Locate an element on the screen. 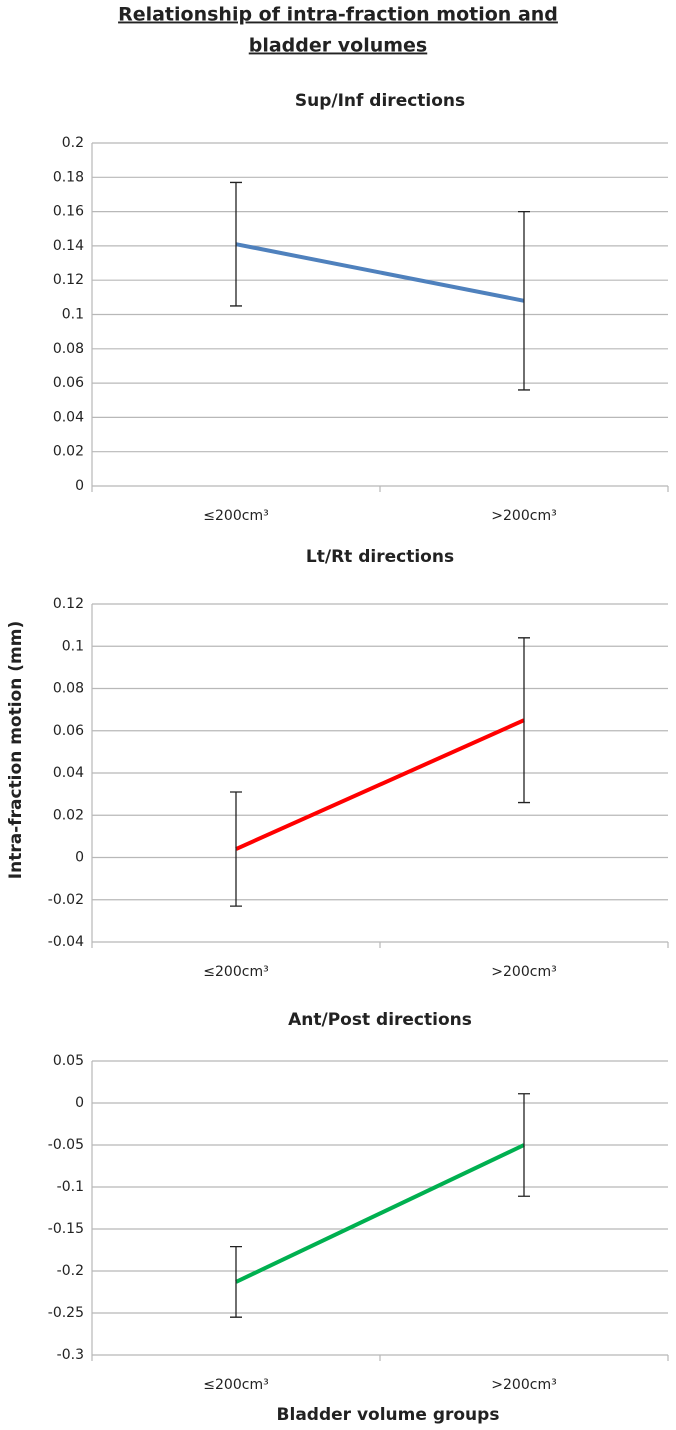 The height and width of the screenshot is (1430, 676). y-tick-label: 0.16 is located at coordinates (68, 212).